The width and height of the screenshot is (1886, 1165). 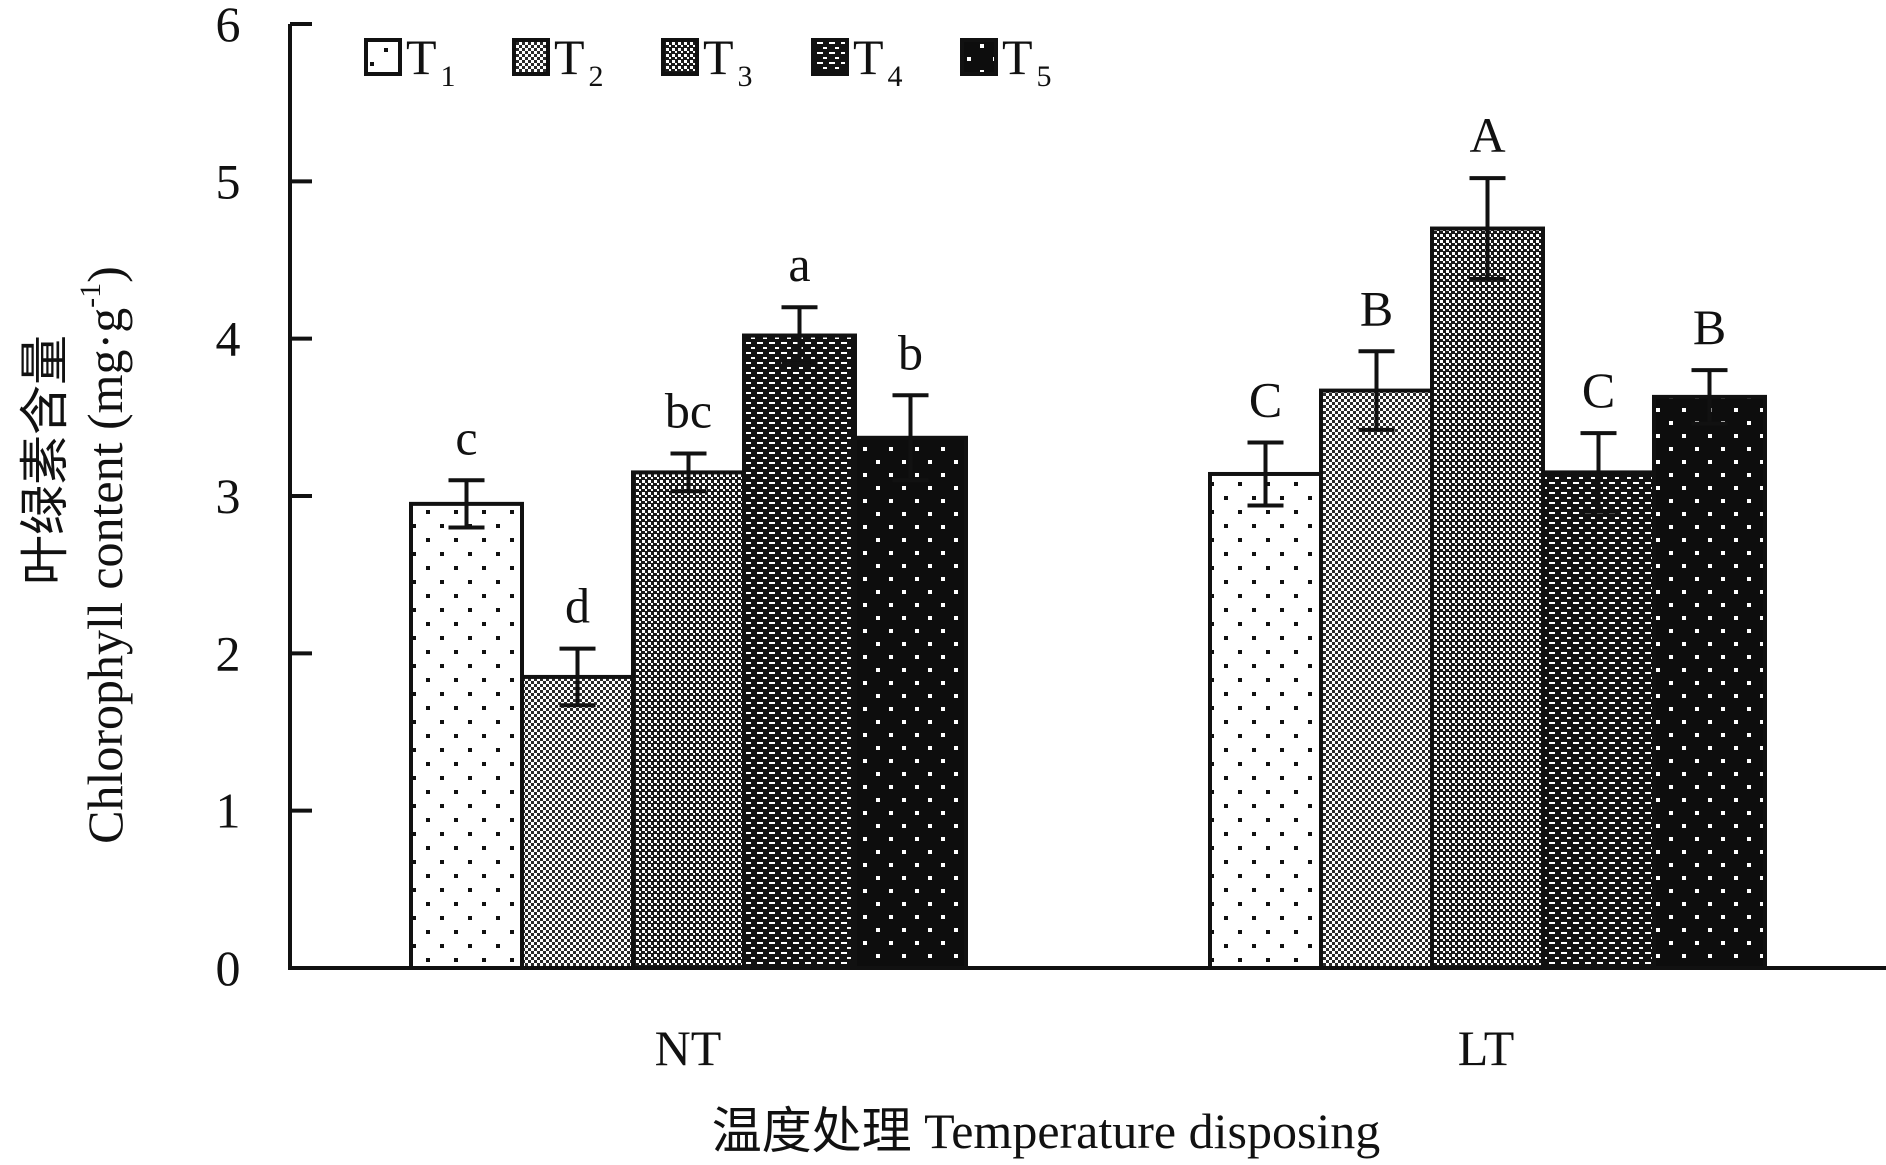 I want to click on significance-label: A, so click(x=1487, y=135).